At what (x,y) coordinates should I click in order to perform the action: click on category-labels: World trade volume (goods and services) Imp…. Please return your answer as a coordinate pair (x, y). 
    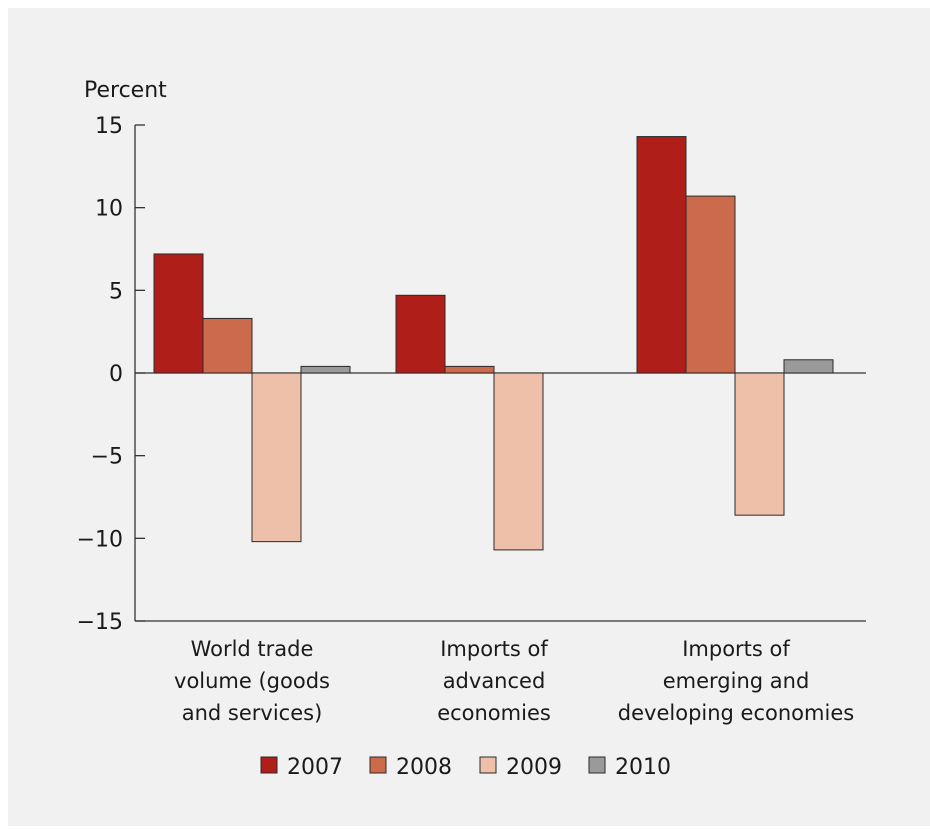
    Looking at the image, I should click on (514, 681).